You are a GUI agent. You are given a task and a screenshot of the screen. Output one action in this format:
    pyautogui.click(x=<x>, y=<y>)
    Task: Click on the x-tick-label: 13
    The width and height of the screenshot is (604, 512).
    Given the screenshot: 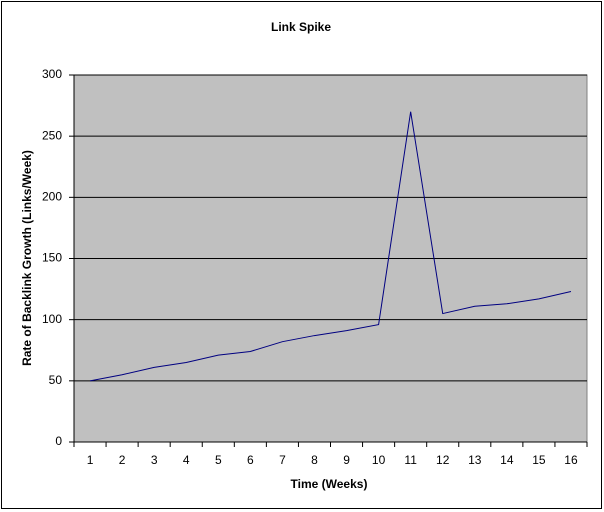 What is the action you would take?
    pyautogui.click(x=475, y=460)
    